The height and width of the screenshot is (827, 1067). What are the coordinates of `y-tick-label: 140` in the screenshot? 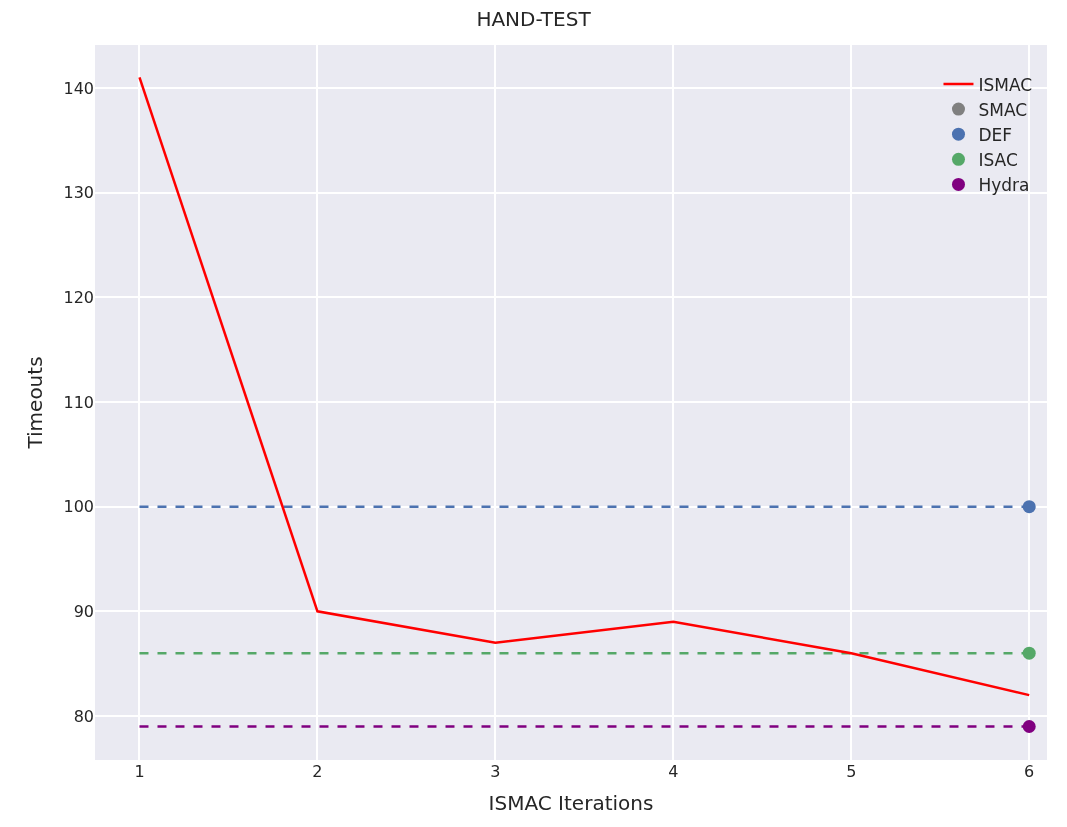 It's located at (78, 88).